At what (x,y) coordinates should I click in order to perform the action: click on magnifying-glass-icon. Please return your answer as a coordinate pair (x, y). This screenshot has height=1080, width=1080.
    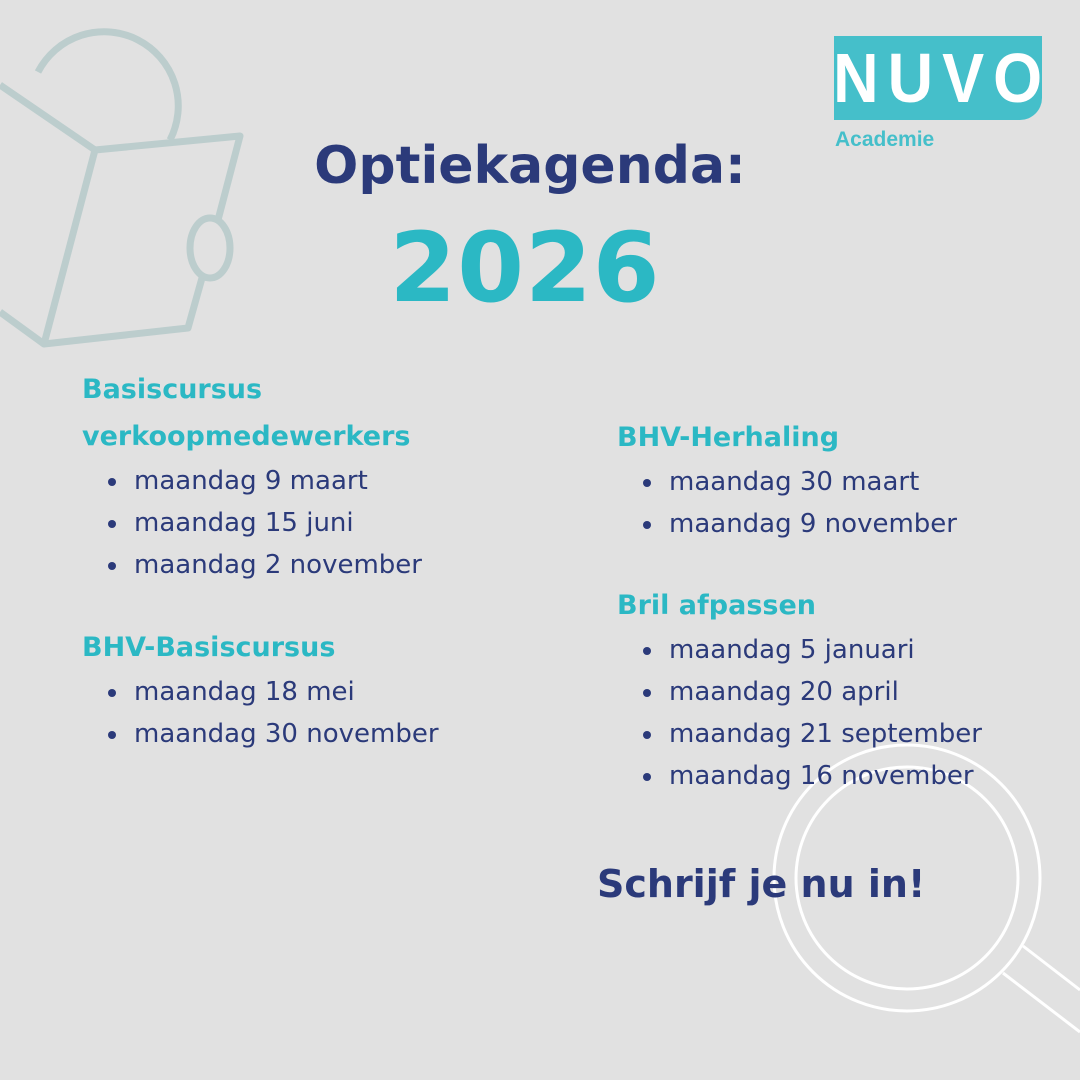
    Looking at the image, I should click on (926, 888).